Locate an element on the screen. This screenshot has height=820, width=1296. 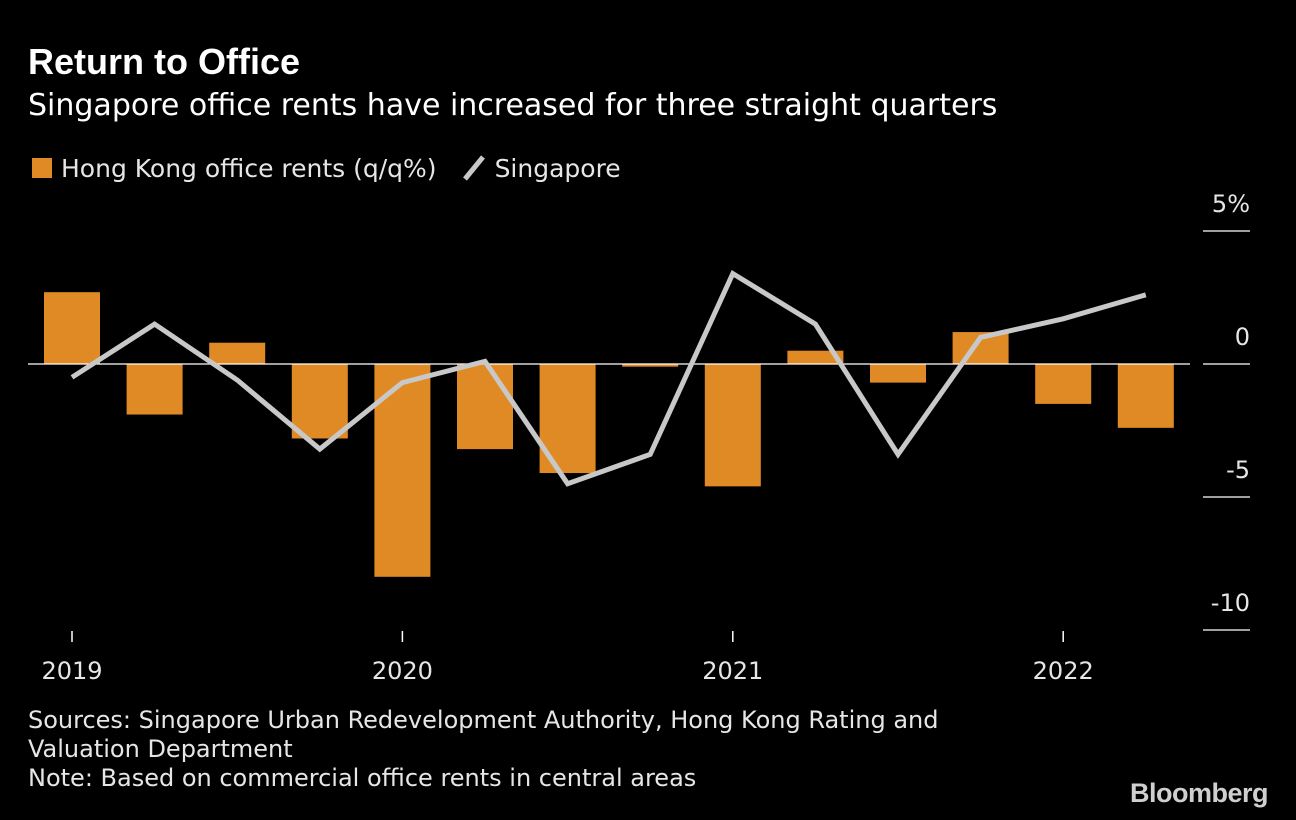
y-tick-label: -5 is located at coordinates (1238, 470).